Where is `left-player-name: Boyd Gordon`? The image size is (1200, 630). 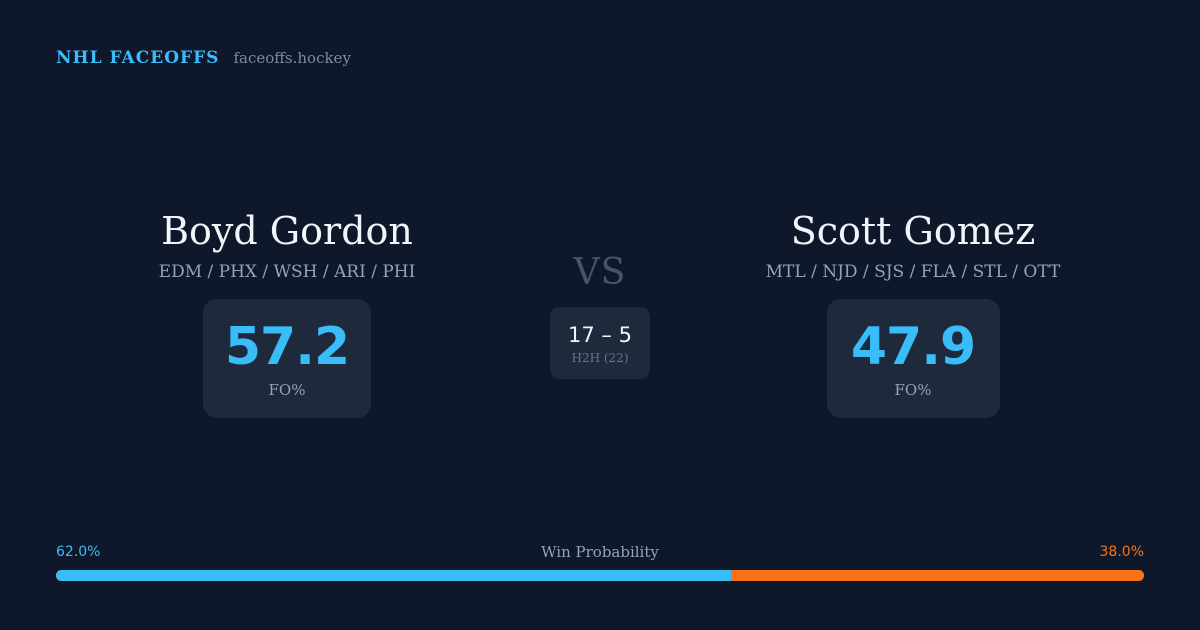 left-player-name: Boyd Gordon is located at coordinates (287, 231).